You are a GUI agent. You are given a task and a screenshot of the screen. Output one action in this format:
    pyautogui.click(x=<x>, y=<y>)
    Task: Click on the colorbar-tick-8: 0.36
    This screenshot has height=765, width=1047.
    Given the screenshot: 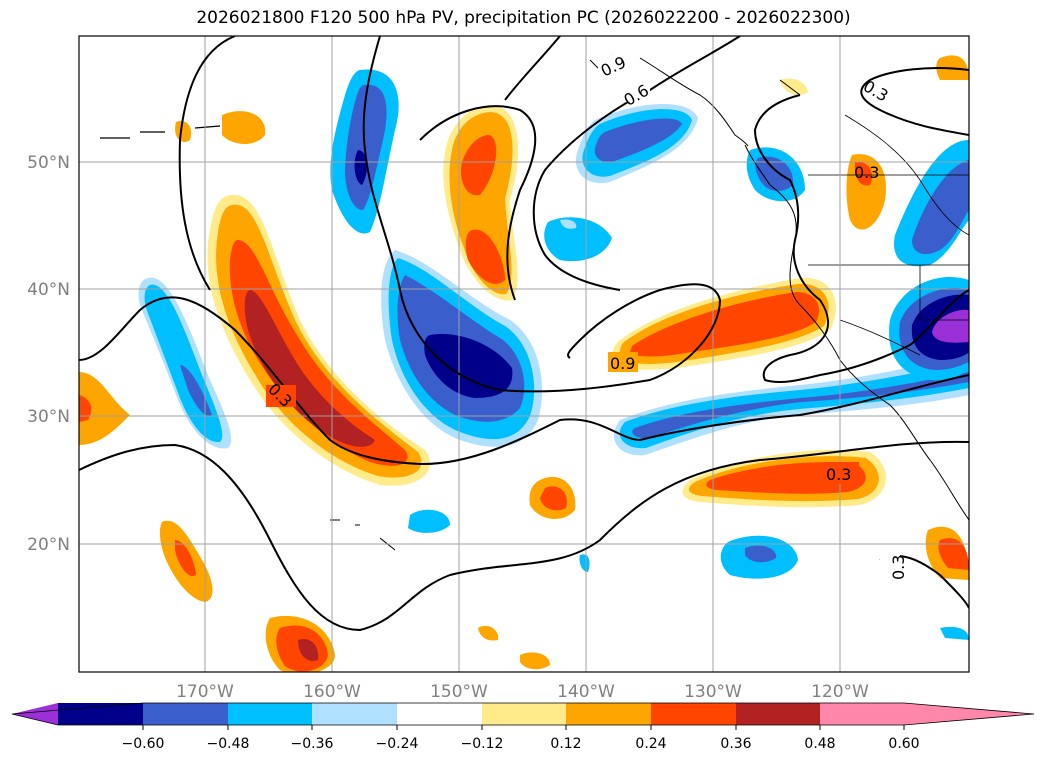 What is the action you would take?
    pyautogui.click(x=735, y=744)
    